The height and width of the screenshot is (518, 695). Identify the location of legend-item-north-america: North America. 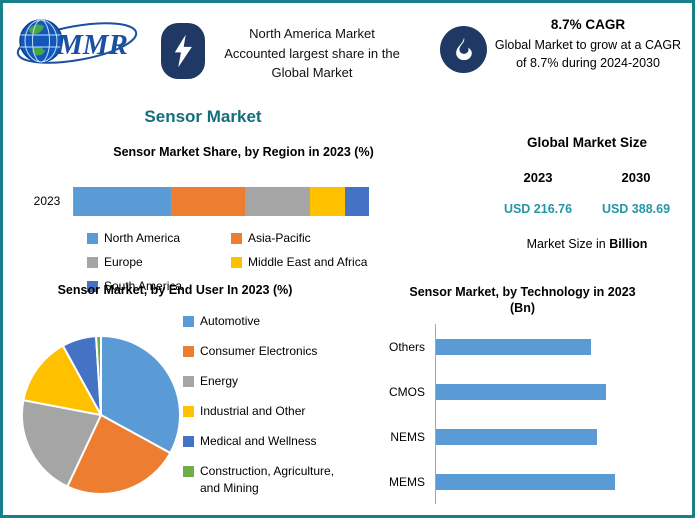
(157, 238).